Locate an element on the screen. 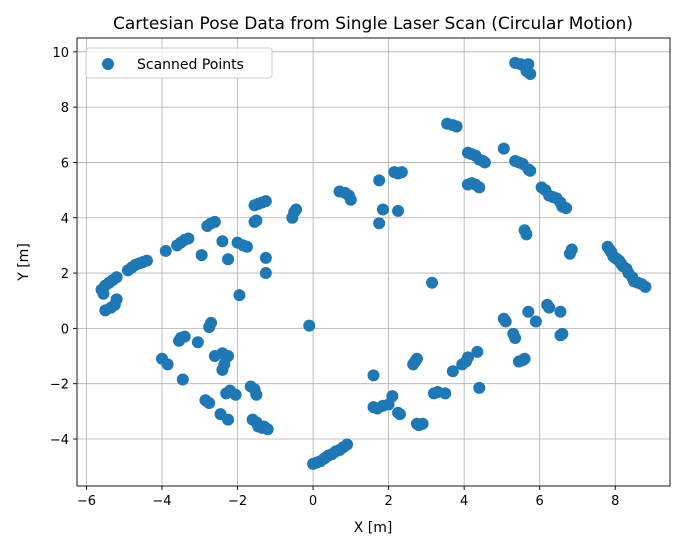 The height and width of the screenshot is (547, 687). y-tick-label: 6 is located at coordinates (65, 163).